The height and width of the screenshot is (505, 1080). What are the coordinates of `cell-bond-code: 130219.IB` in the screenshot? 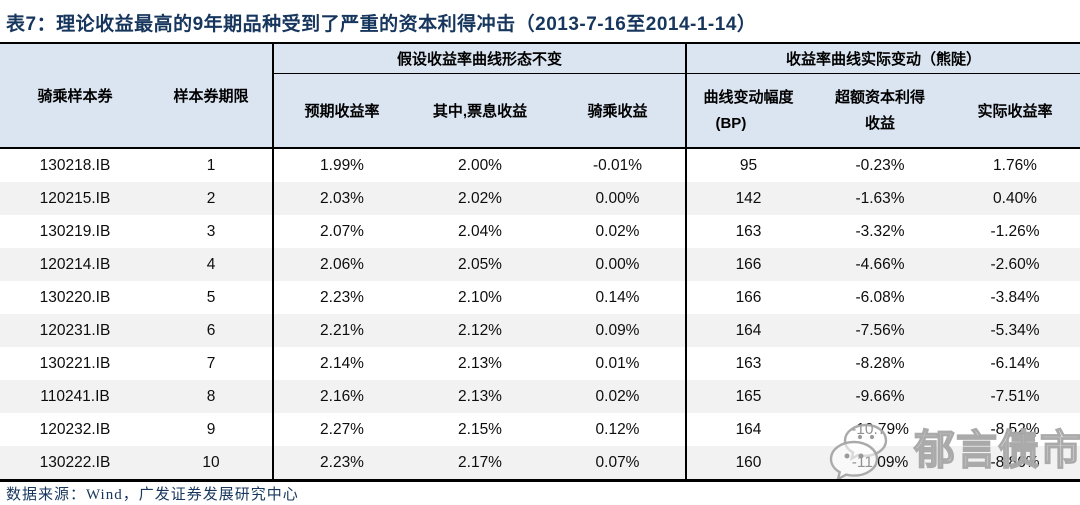 It's located at (75, 231).